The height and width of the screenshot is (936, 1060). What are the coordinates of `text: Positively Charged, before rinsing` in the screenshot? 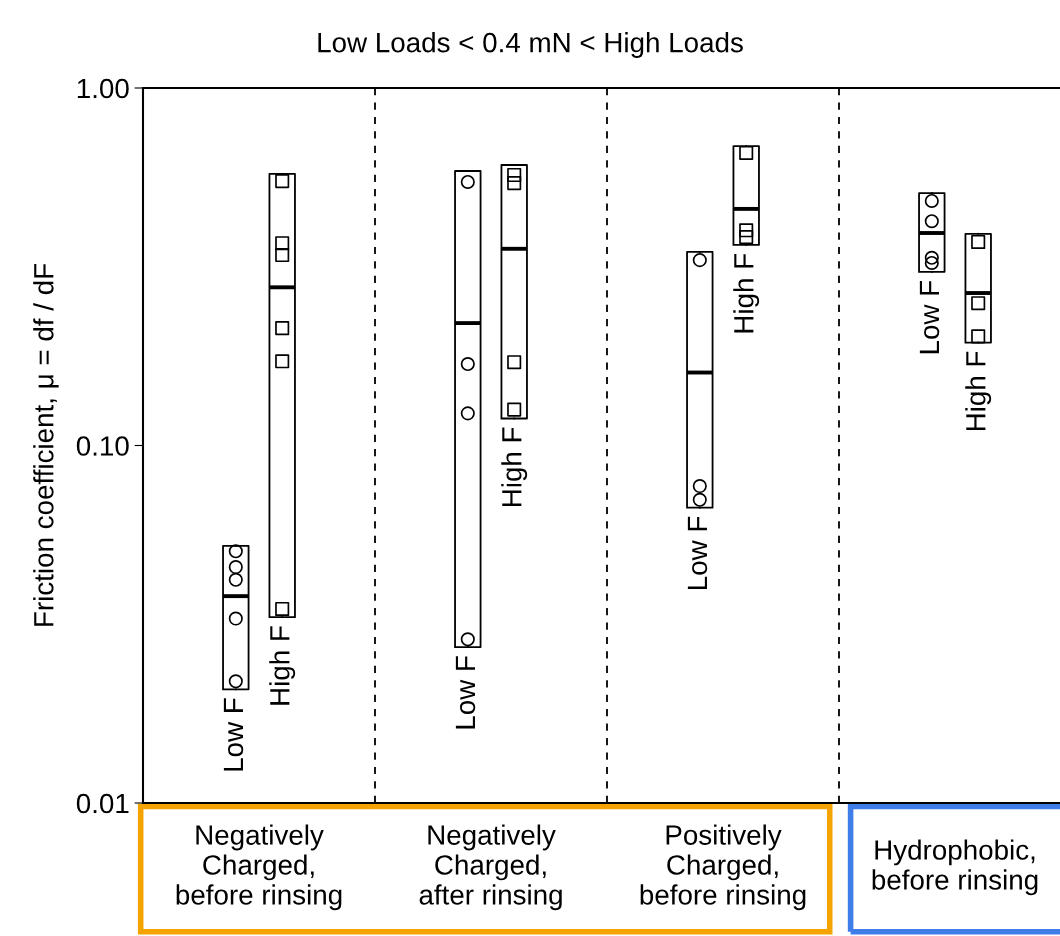 It's located at (723, 867).